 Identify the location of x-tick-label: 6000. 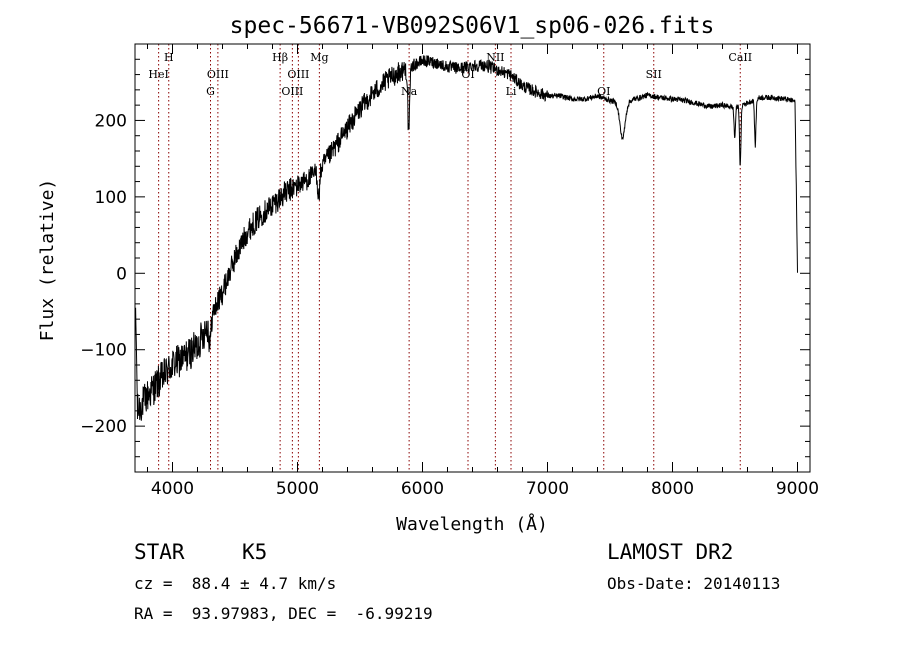
(422, 489).